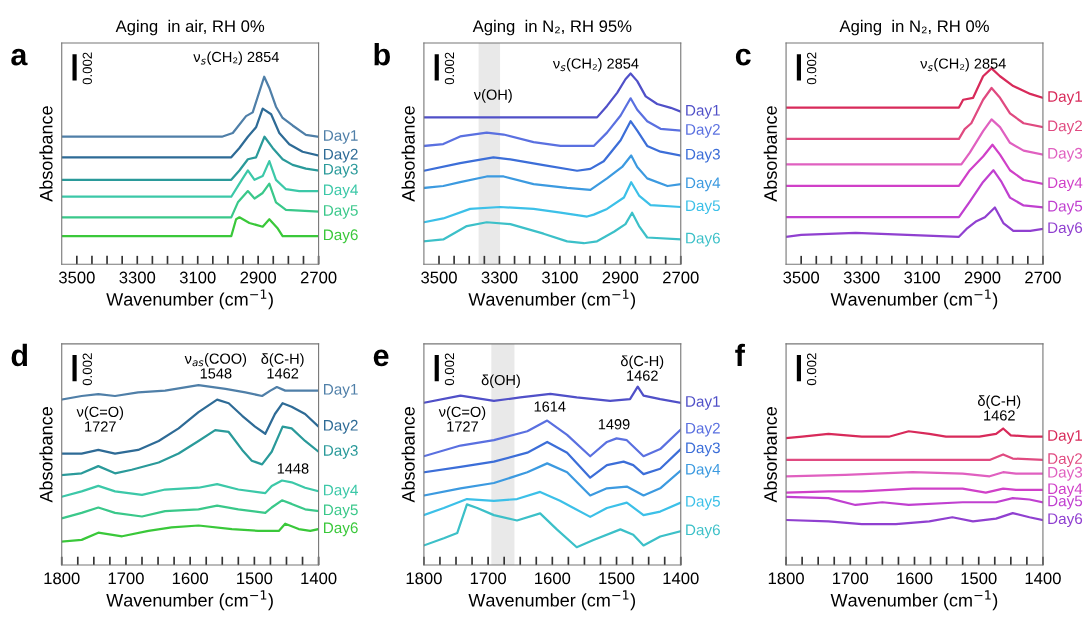  What do you see at coordinates (743, 57) in the screenshot?
I see `text: c` at bounding box center [743, 57].